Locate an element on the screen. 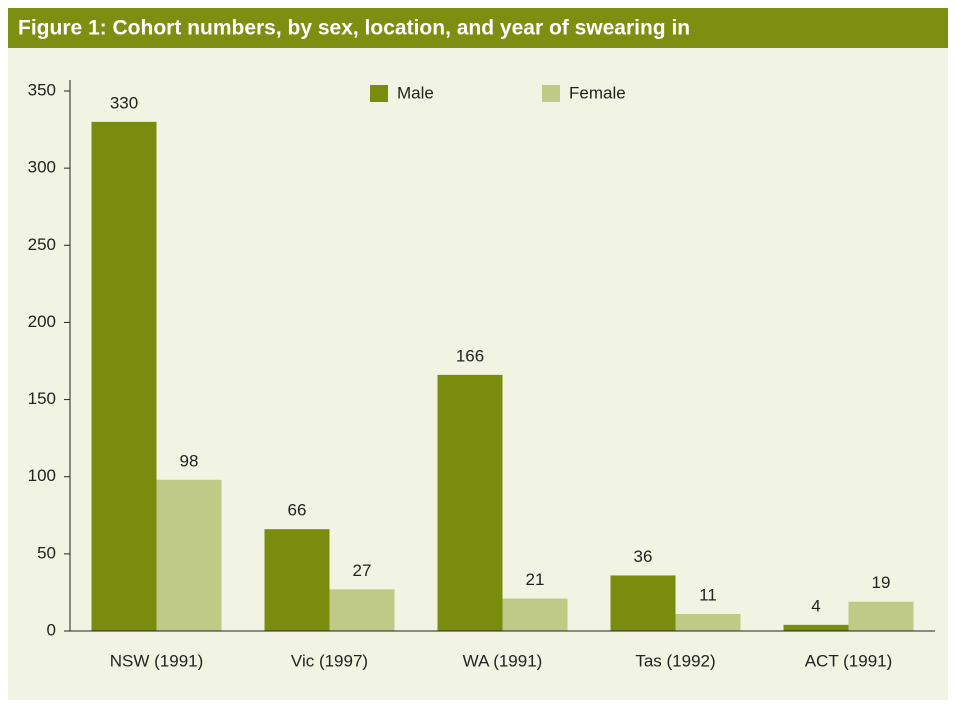  x-tick-label: NSW (1991) is located at coordinates (157, 660).